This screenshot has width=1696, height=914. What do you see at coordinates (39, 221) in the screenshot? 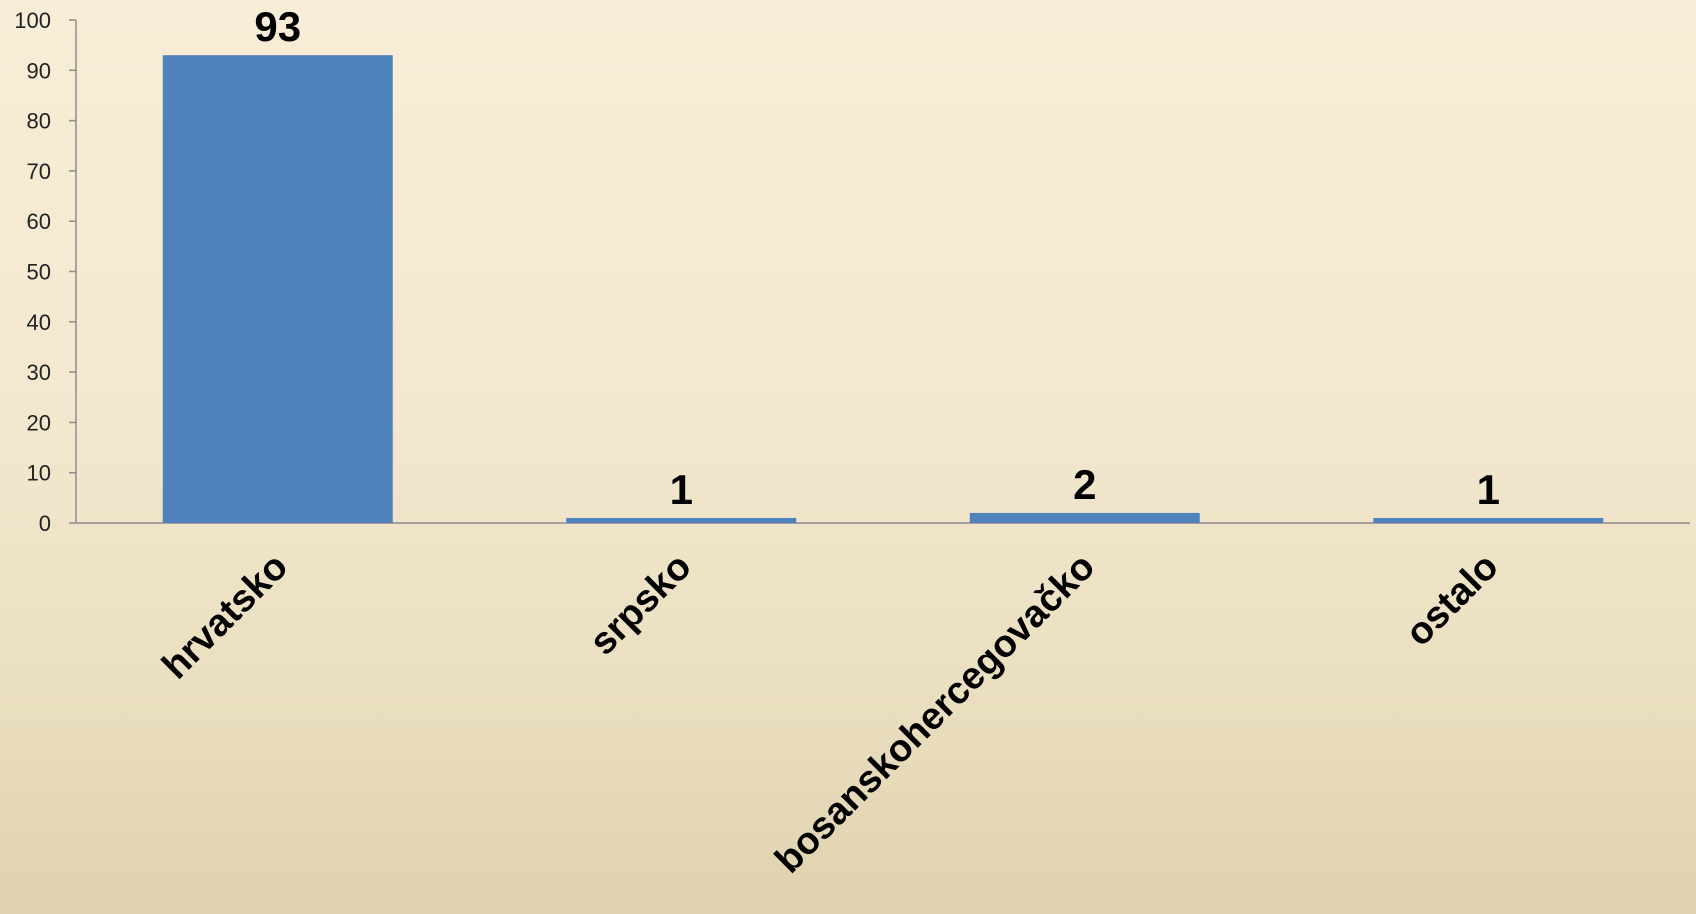
I see `y-tick-label: 60` at bounding box center [39, 221].